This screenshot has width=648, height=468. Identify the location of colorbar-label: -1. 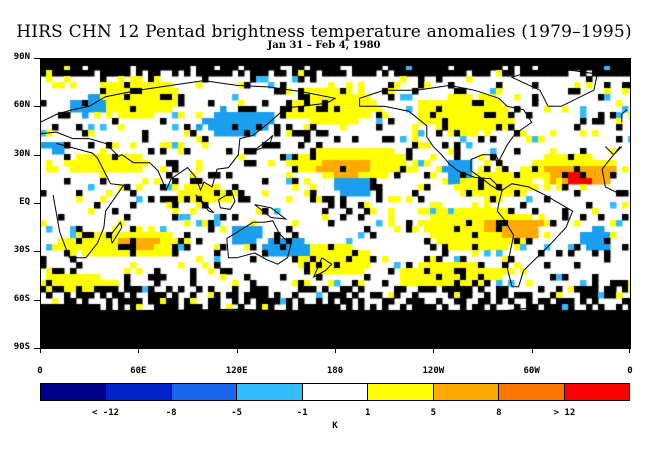
(302, 413).